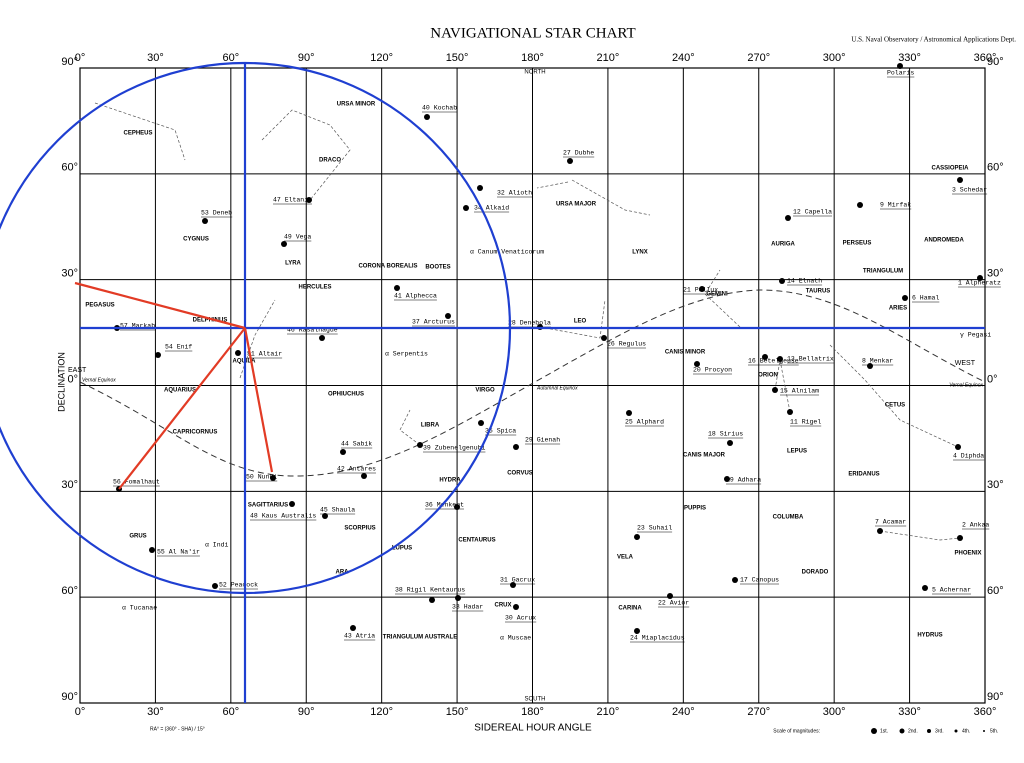  I want to click on star-label: 27 Dubhe, so click(578, 153).